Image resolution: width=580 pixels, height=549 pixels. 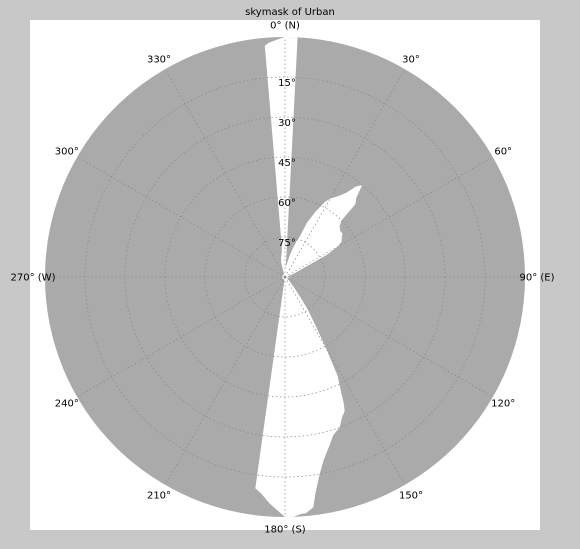 What do you see at coordinates (67, 404) in the screenshot?
I see `azimuth-tick-label: 240°` at bounding box center [67, 404].